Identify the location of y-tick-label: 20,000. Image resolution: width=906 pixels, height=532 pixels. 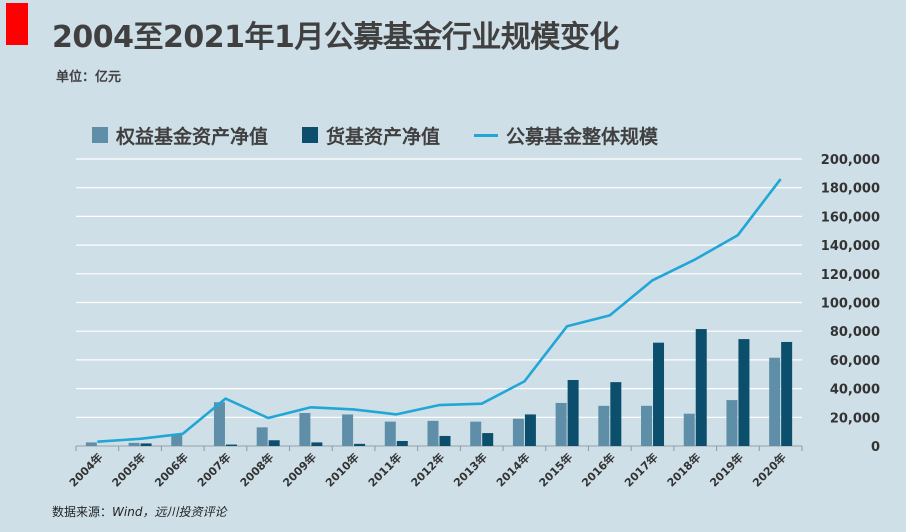
(855, 418).